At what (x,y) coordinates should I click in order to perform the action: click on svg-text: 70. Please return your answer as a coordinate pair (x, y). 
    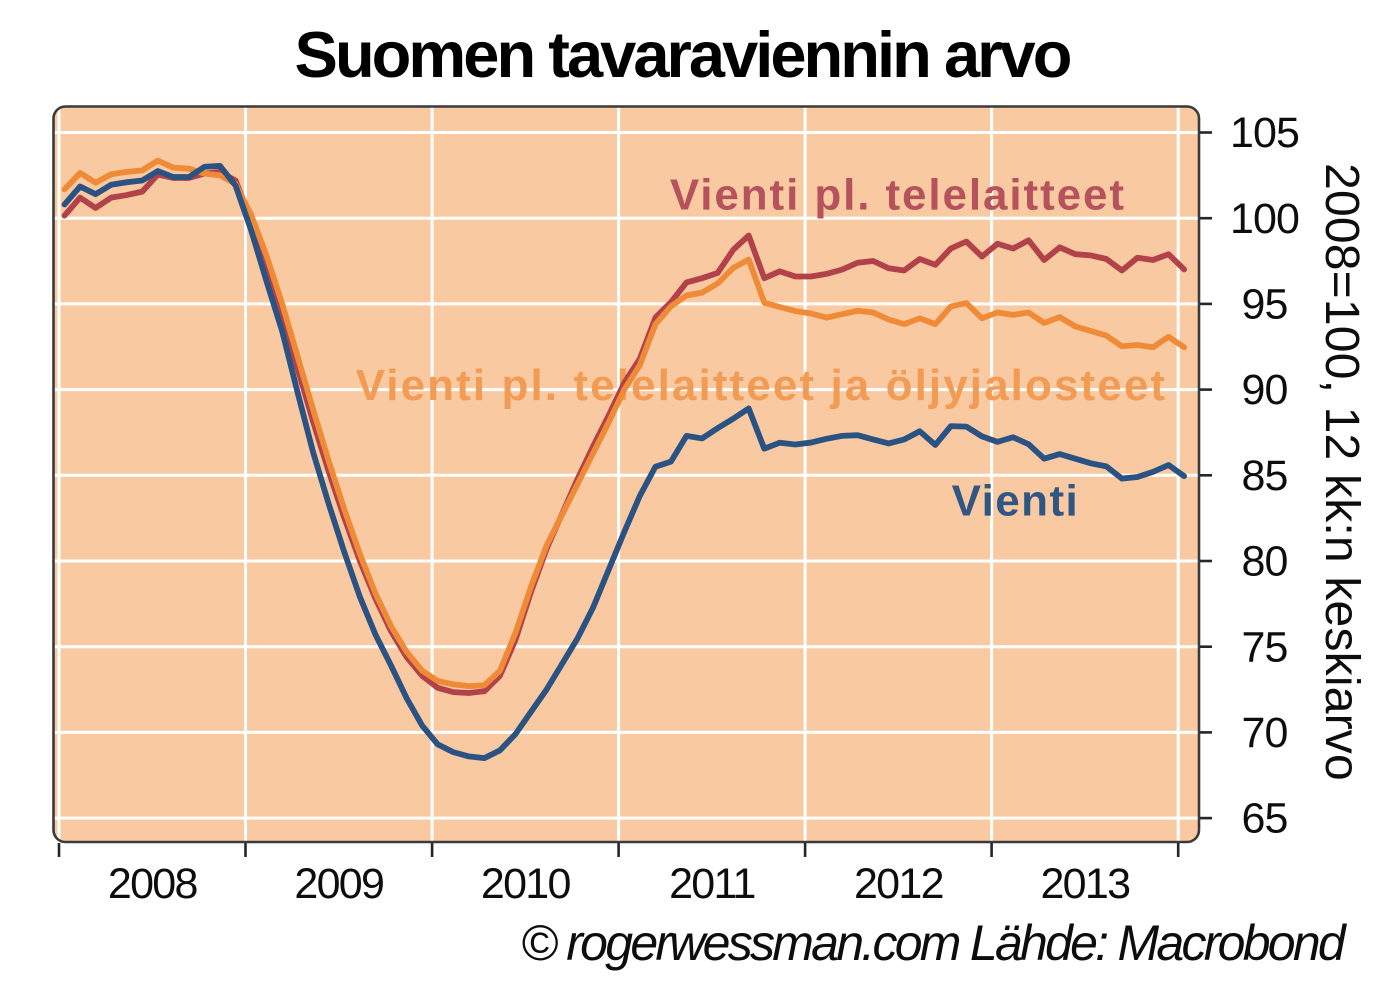
    Looking at the image, I should click on (1264, 733).